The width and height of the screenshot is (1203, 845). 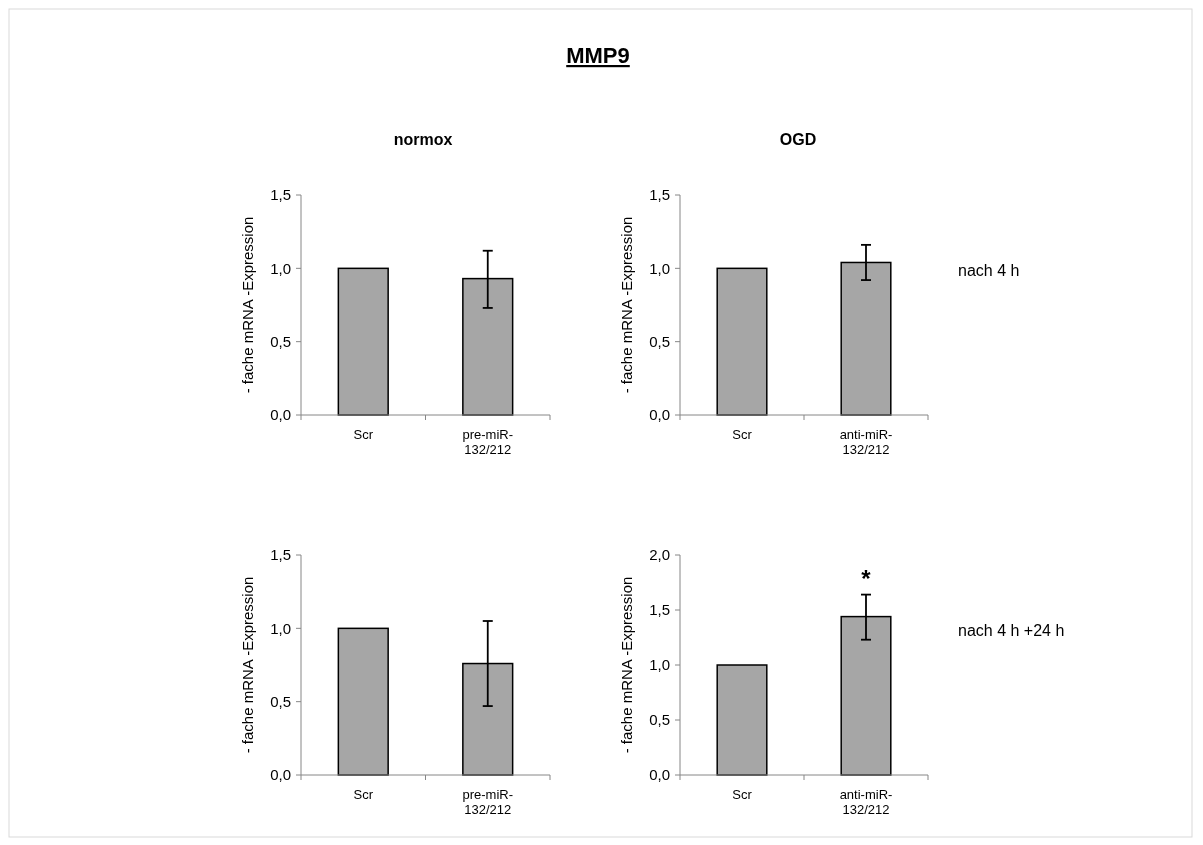 What do you see at coordinates (866, 578) in the screenshot?
I see `annotation: *` at bounding box center [866, 578].